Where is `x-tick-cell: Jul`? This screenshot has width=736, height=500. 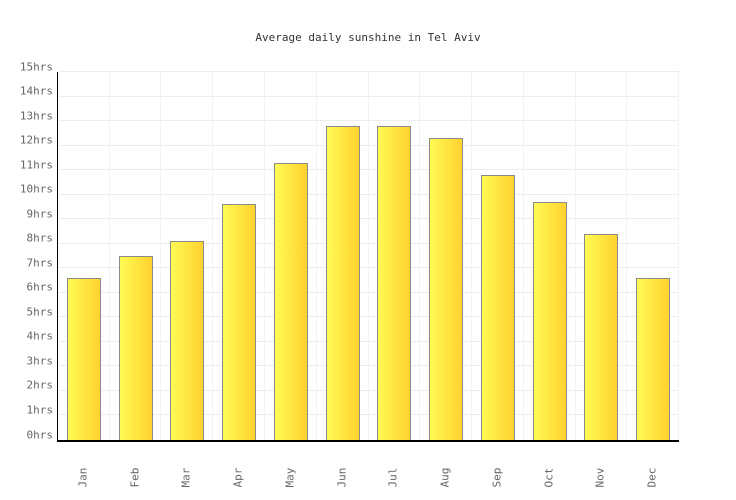
x-tick-cell: Jul is located at coordinates (394, 467).